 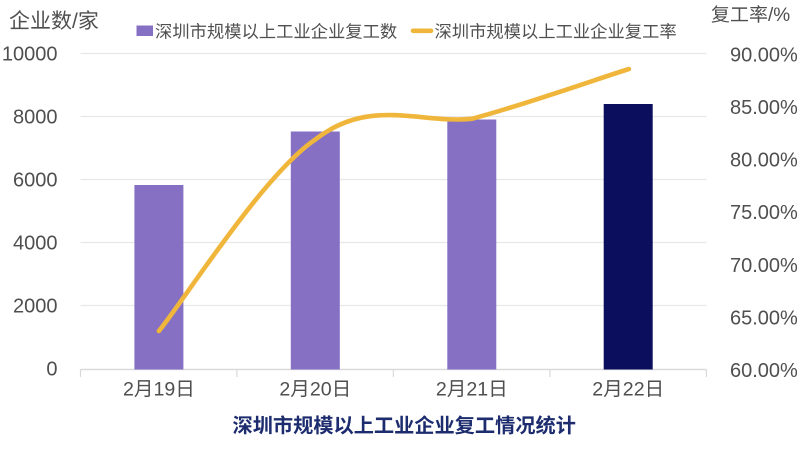 What do you see at coordinates (35, 181) in the screenshot?
I see `svg-text: 6000` at bounding box center [35, 181].